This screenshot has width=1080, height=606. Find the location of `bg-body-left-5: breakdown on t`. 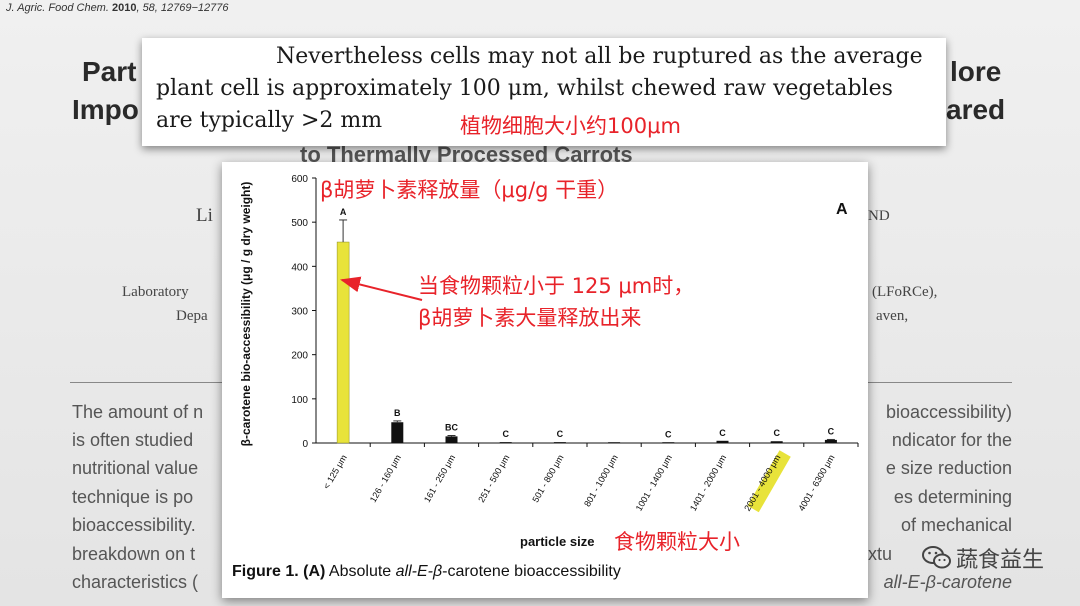

bg-body-left-5: breakdown on t is located at coordinates (134, 554).